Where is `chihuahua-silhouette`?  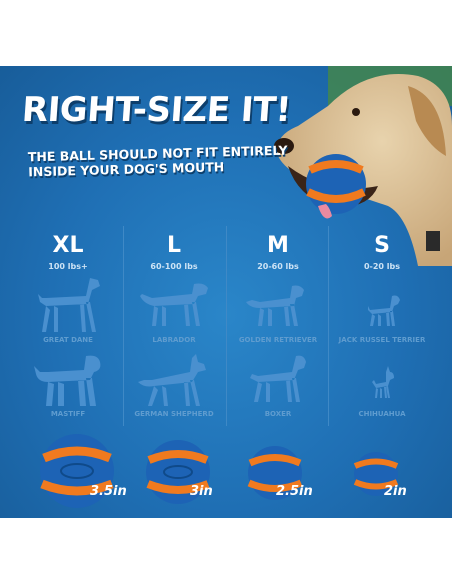
chihuahua-silhouette is located at coordinates (383, 382).